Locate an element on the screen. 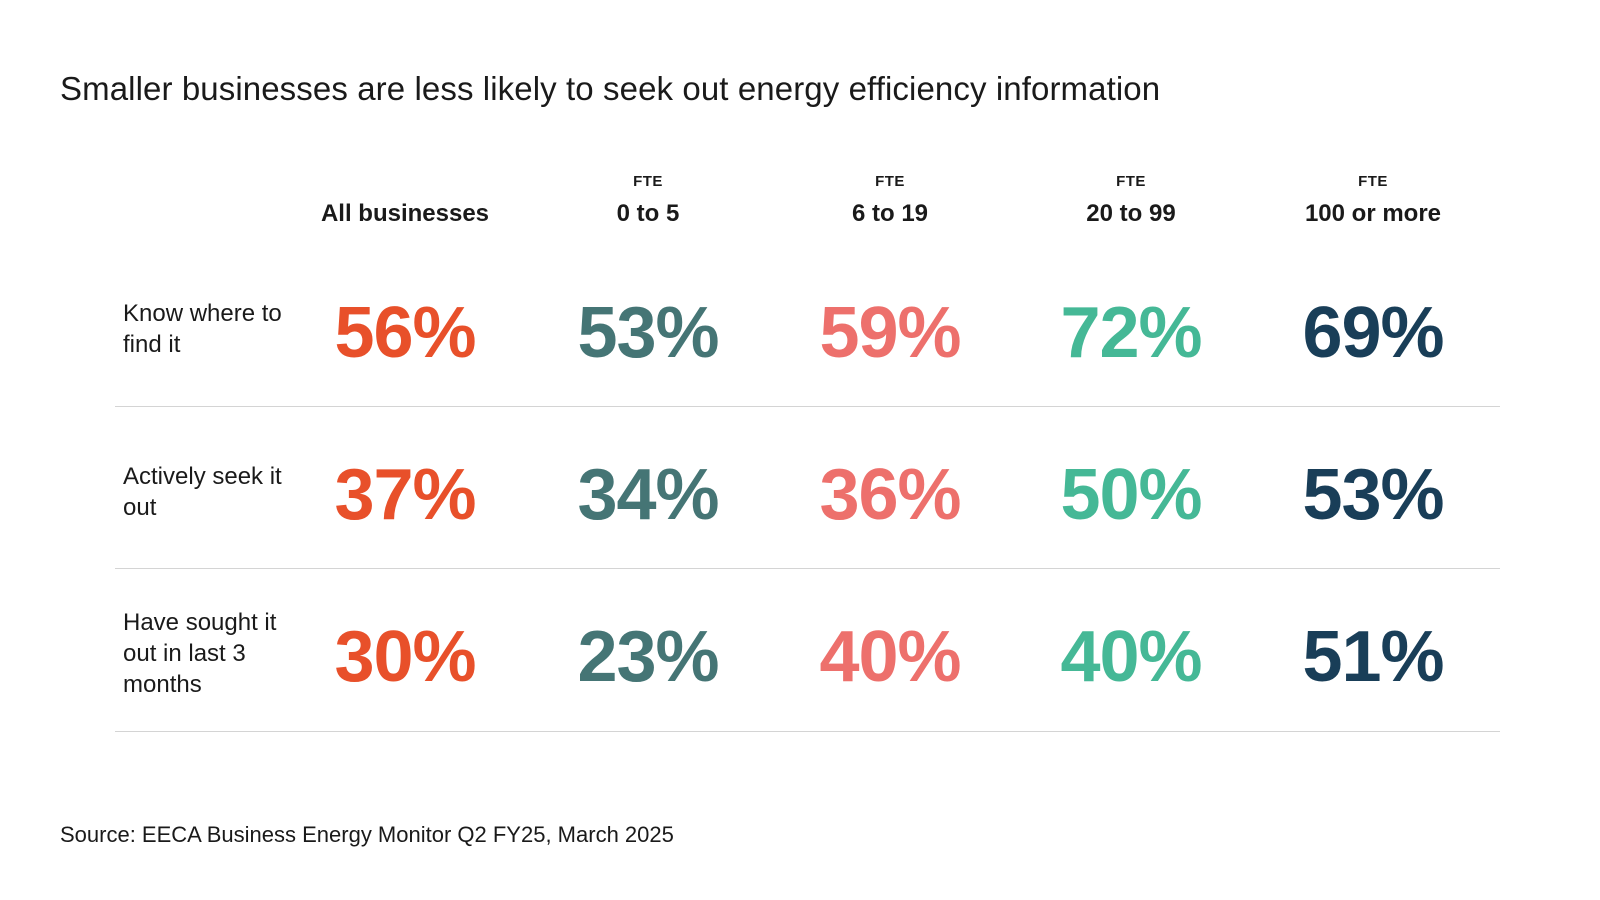  column-header: All businesses is located at coordinates (405, 200).